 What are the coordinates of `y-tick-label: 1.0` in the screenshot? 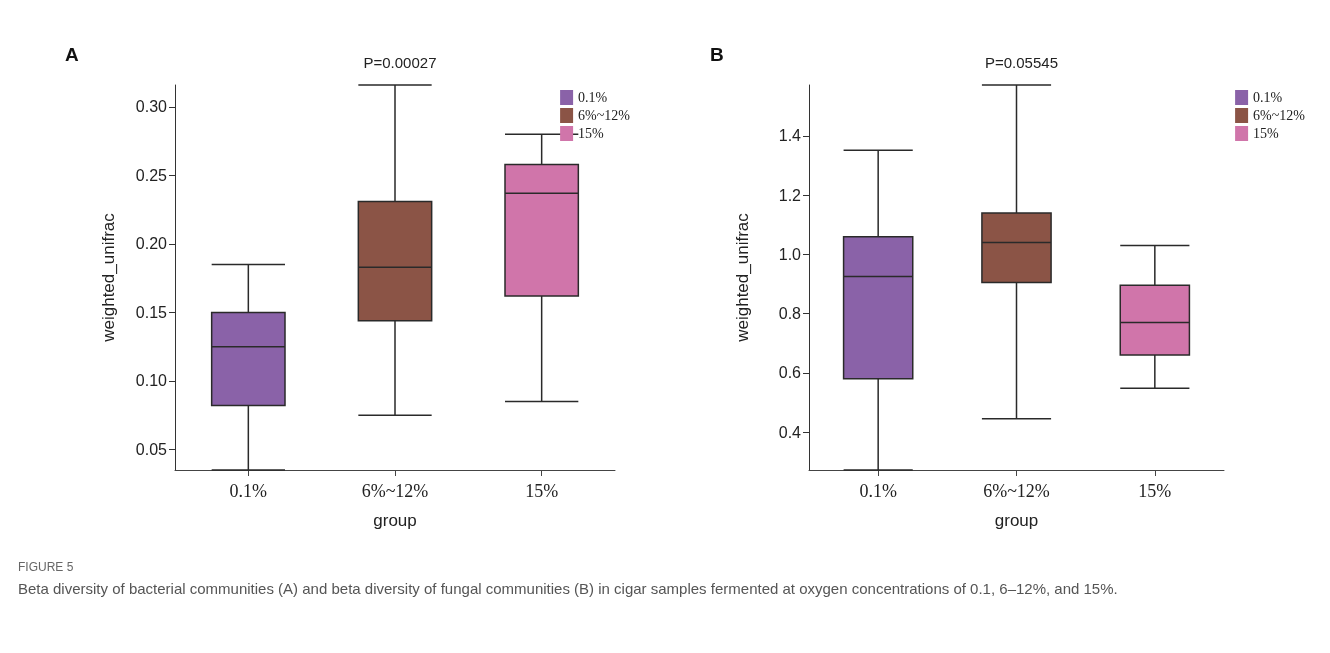 It's located at (790, 254).